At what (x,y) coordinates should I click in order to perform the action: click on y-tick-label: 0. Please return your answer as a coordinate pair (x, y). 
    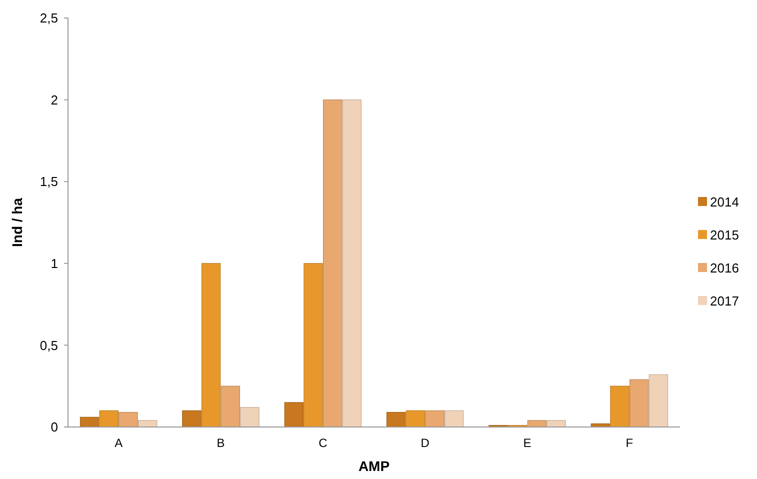
    Looking at the image, I should click on (54, 427).